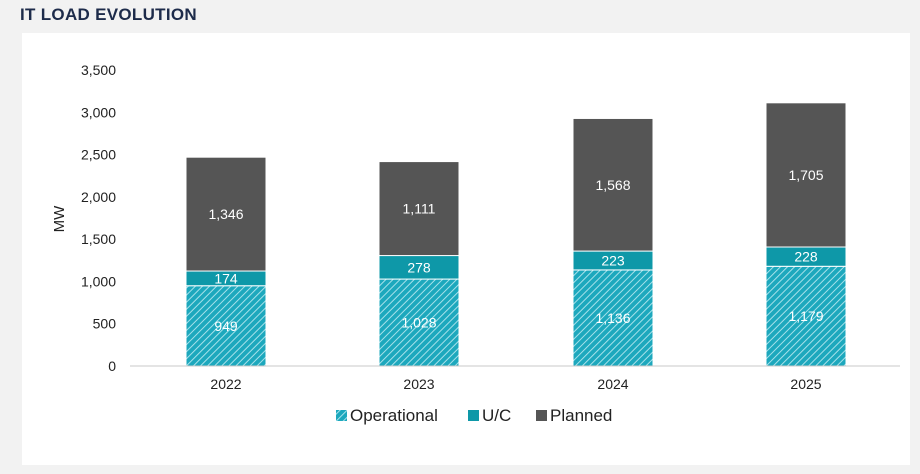 The width and height of the screenshot is (920, 474). What do you see at coordinates (108, 14) in the screenshot?
I see `page-title: IT LOAD EVOLUTION` at bounding box center [108, 14].